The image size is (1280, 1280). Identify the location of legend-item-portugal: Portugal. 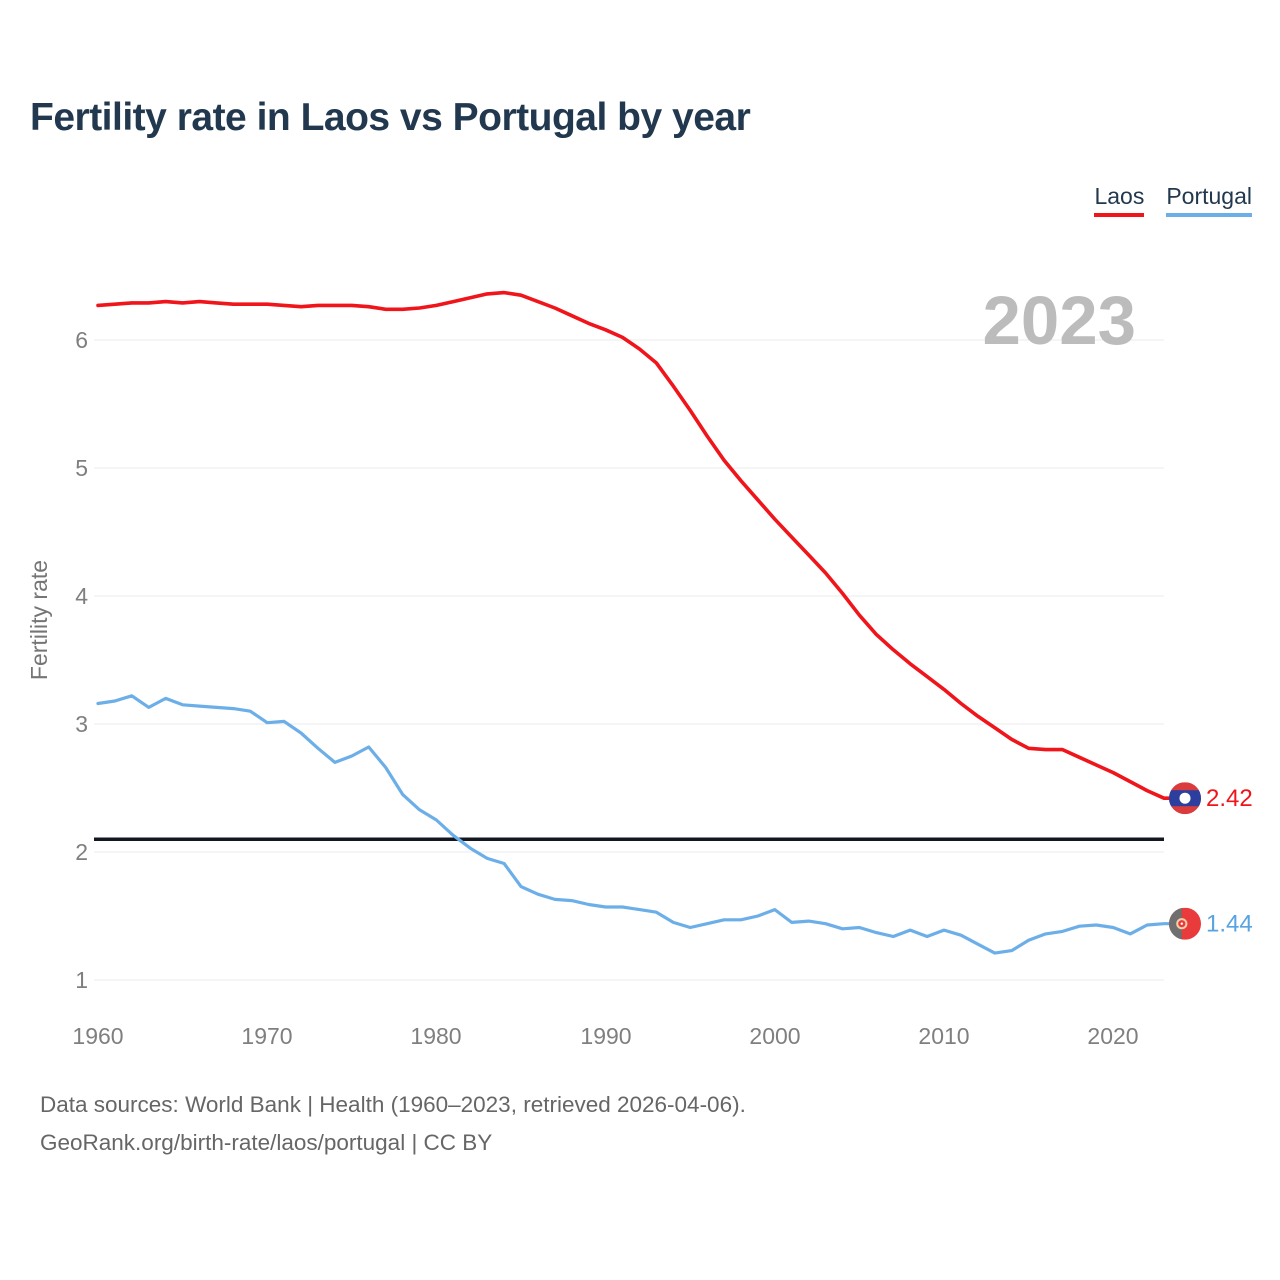
(1209, 200).